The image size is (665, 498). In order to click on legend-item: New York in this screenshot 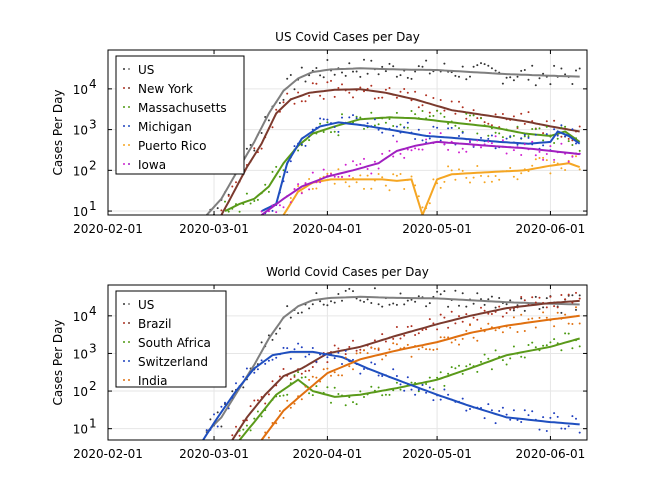, I will do `click(158, 89)`.